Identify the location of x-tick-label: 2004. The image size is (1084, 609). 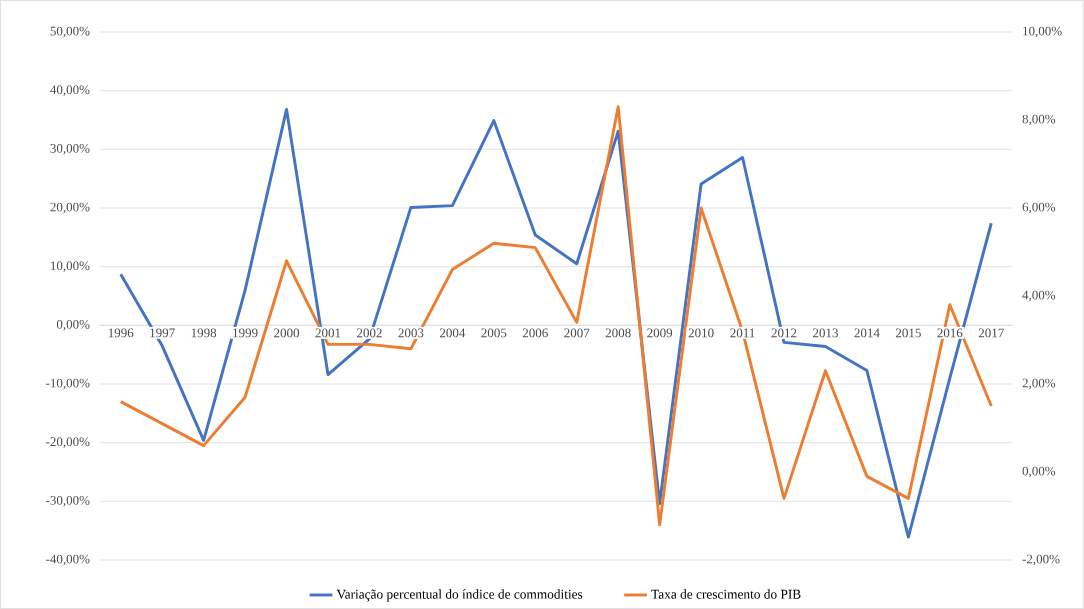
(452, 333).